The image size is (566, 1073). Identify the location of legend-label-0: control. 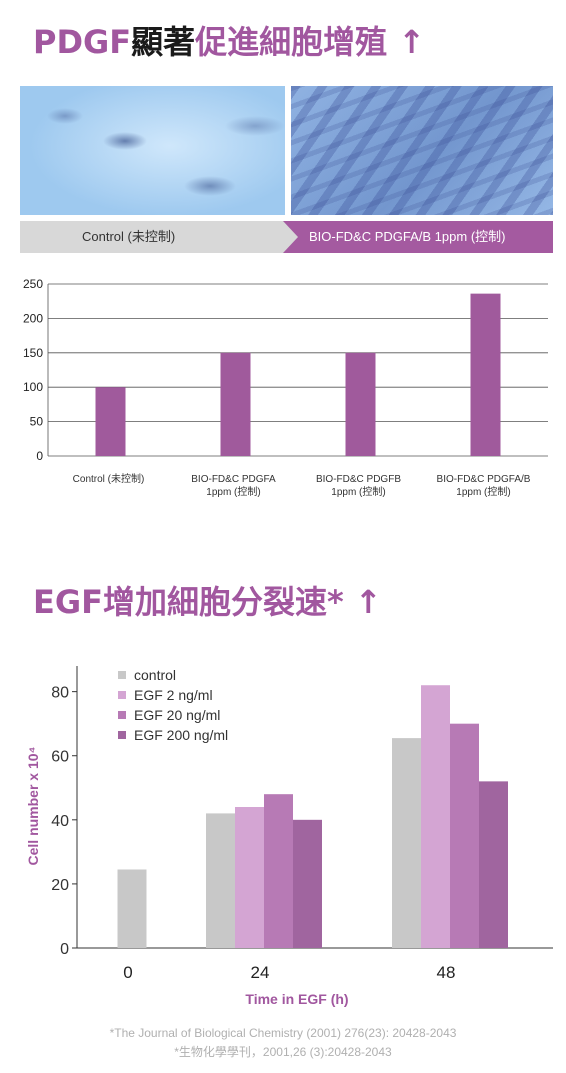
(155, 675).